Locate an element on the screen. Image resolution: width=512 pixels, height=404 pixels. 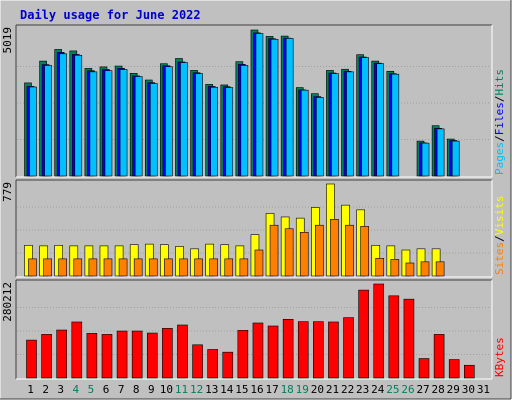
x-tick-label: 24 is located at coordinates (378, 389).